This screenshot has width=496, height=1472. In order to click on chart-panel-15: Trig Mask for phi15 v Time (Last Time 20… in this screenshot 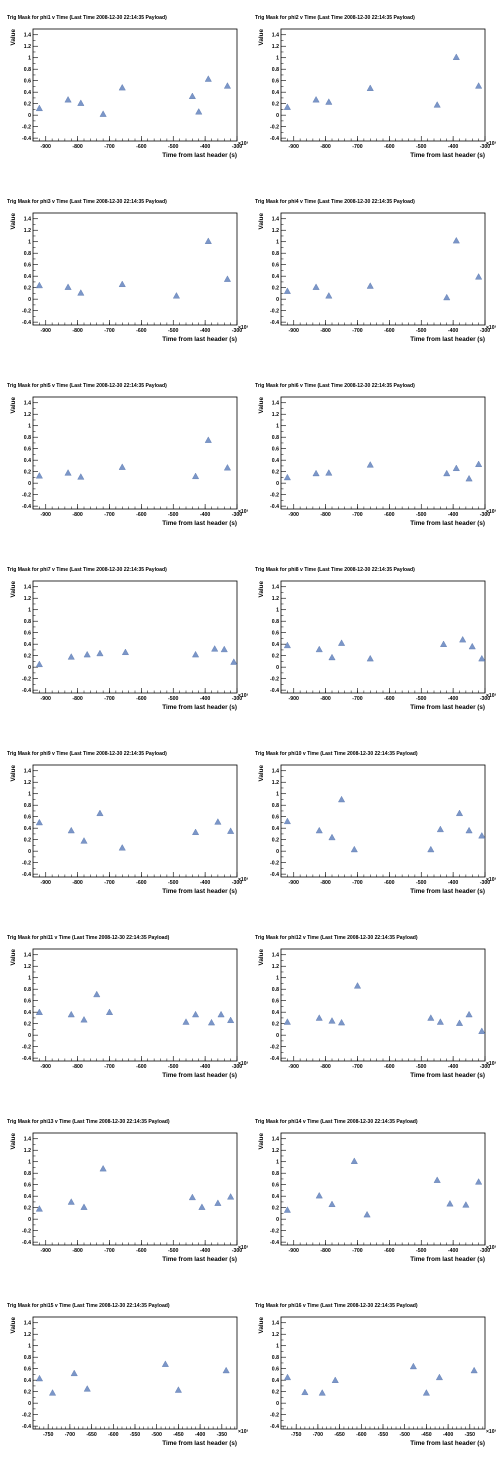, I will do `click(127, 1375)`.